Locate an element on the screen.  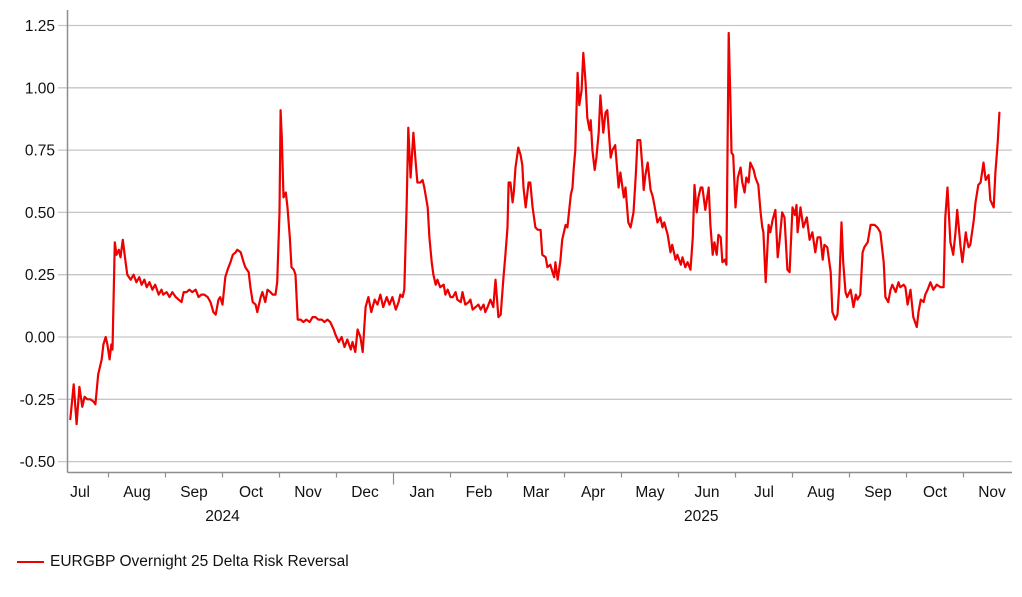
legend: EURGBP Overnight 25 Delta Risk Reversal is located at coordinates (183, 562).